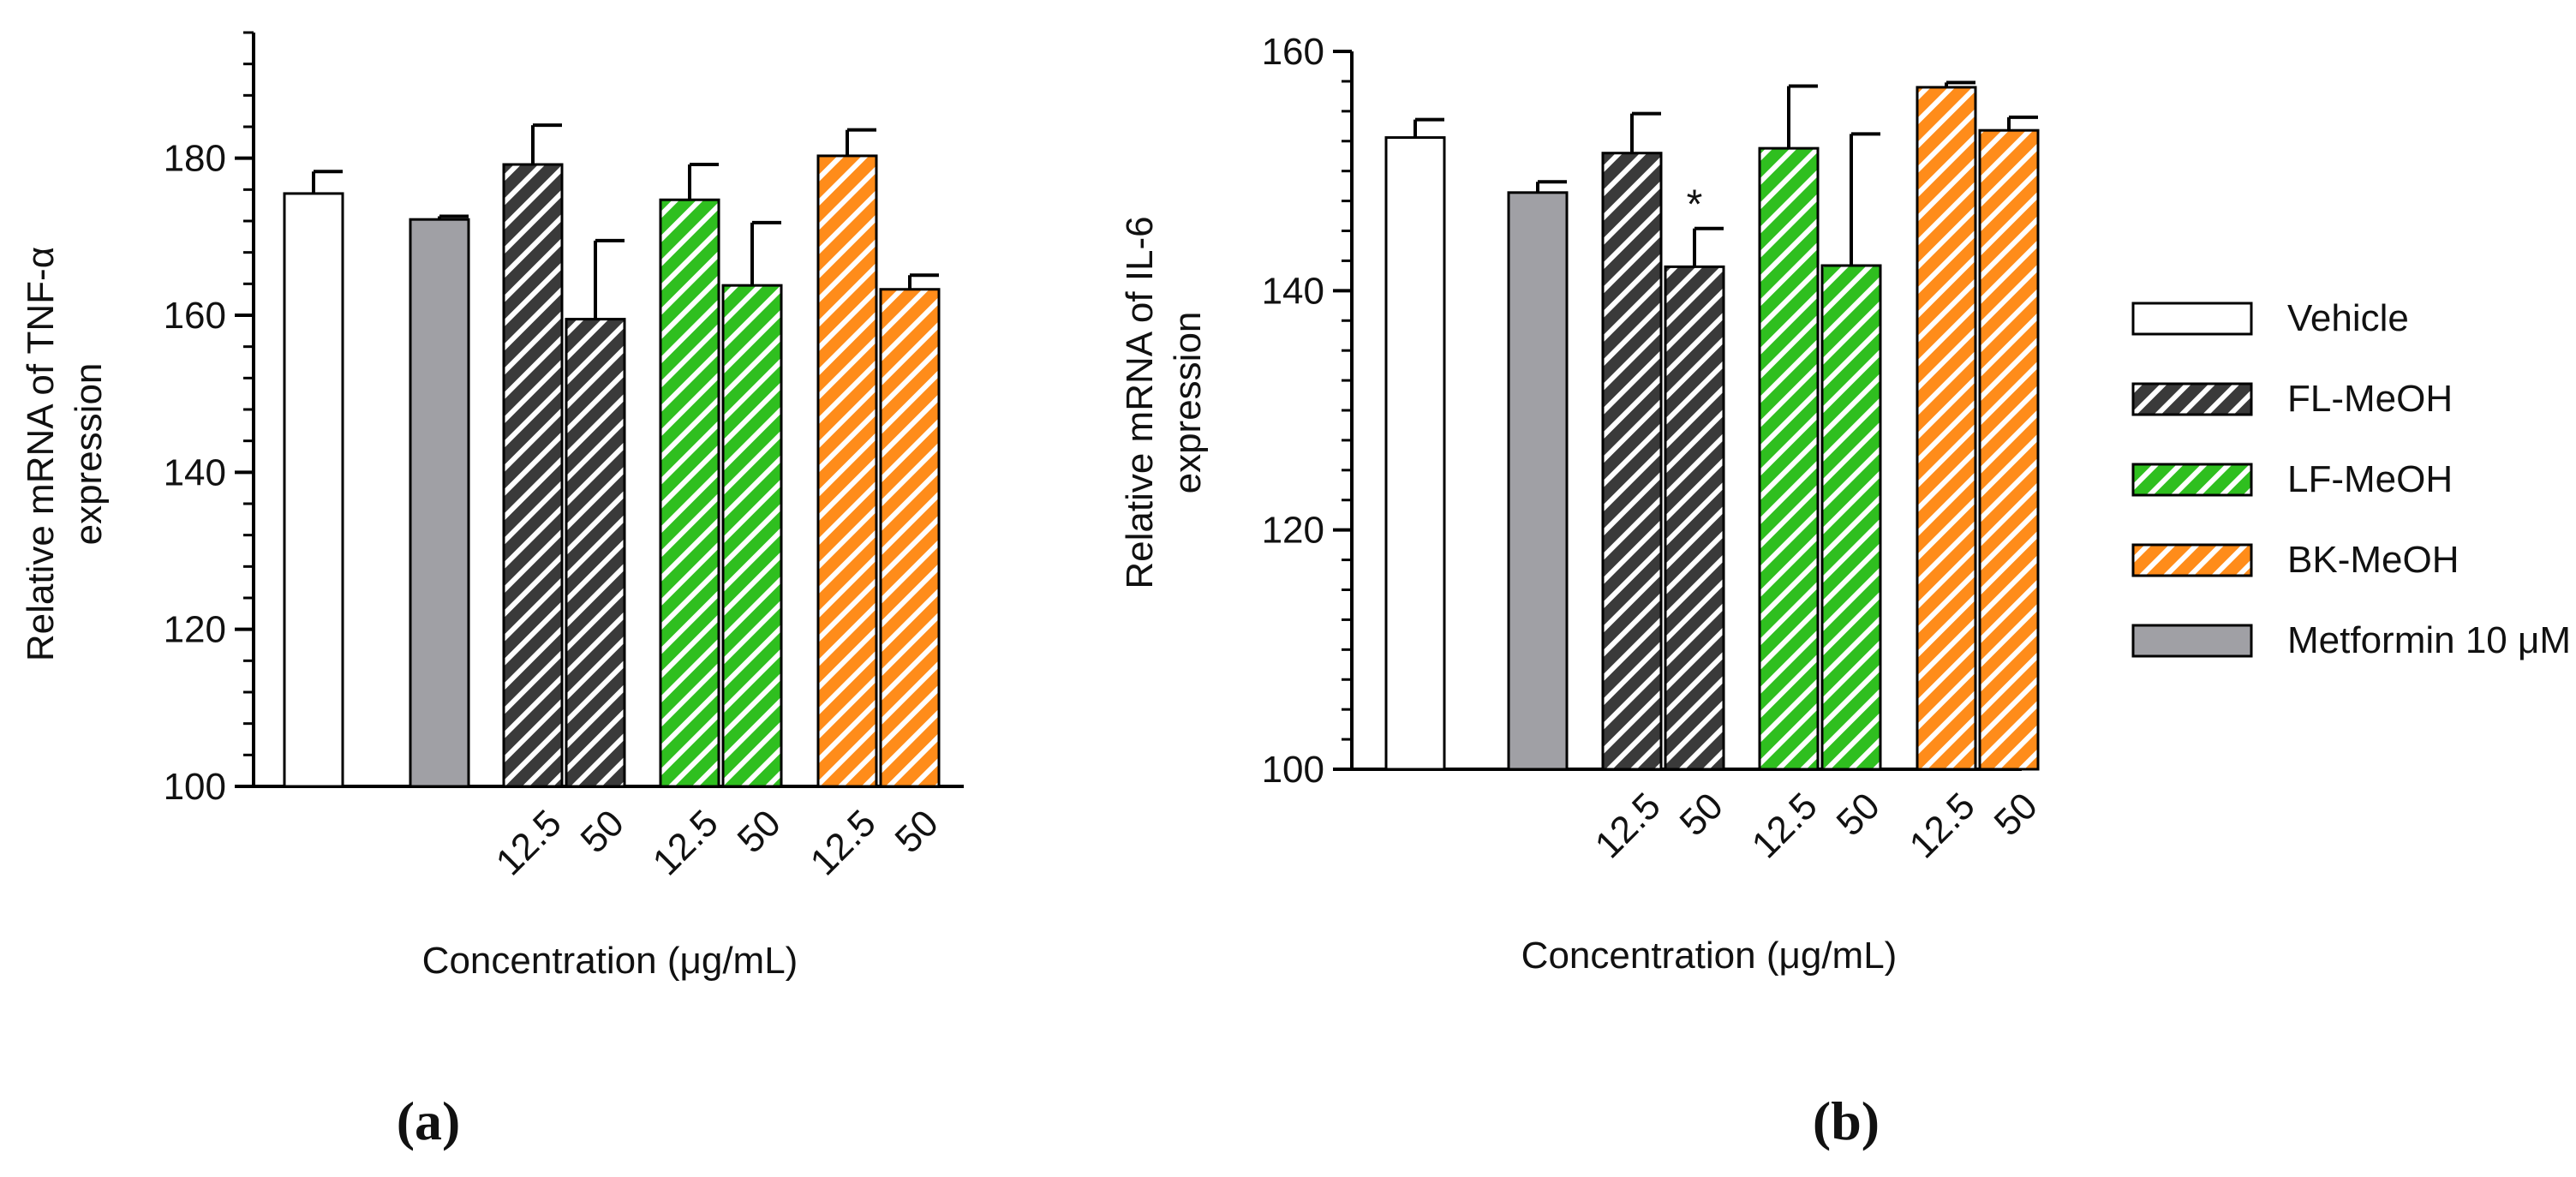 The image size is (2576, 1177). I want to click on chart-a-y-tick-label: 140, so click(195, 472).